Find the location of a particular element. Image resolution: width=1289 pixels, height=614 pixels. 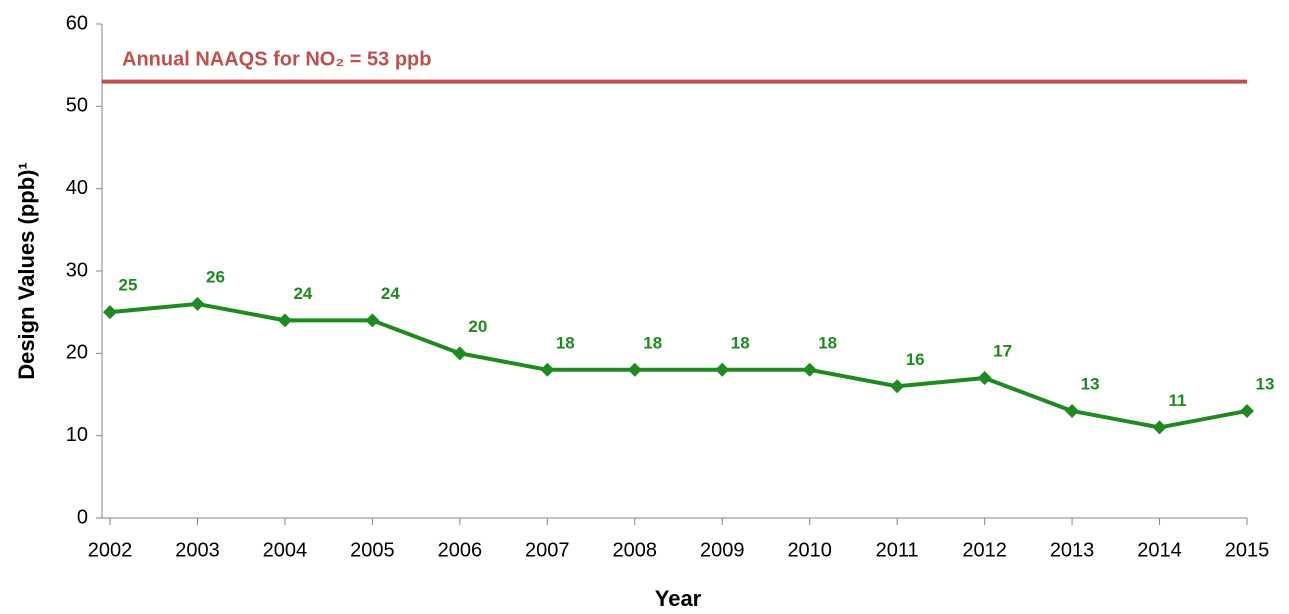

x-tick-label: 2010 is located at coordinates (809, 550).